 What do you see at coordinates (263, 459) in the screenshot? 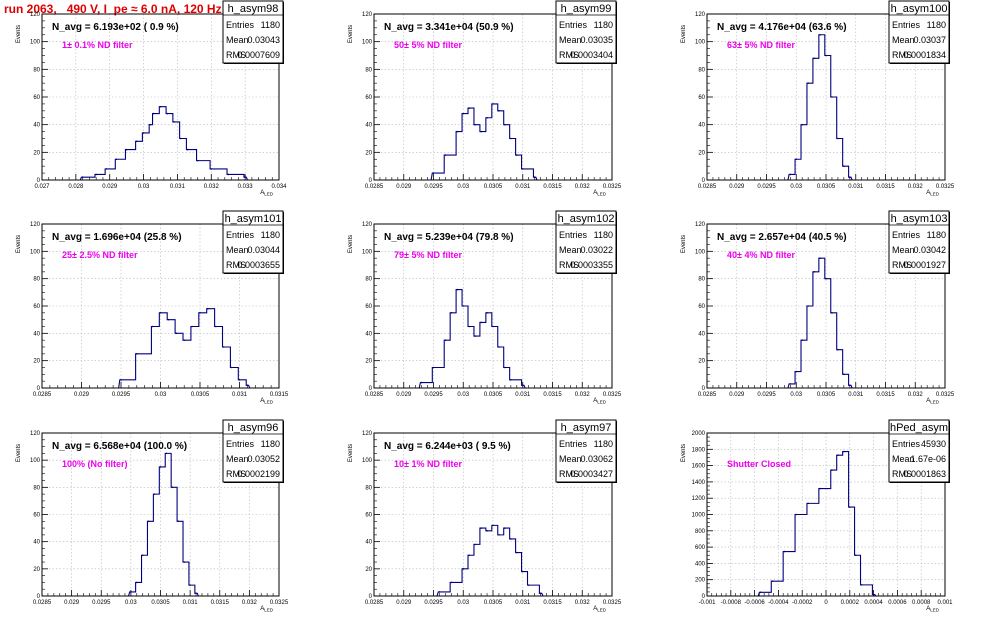
I see `stats-value: 0.03052` at bounding box center [263, 459].